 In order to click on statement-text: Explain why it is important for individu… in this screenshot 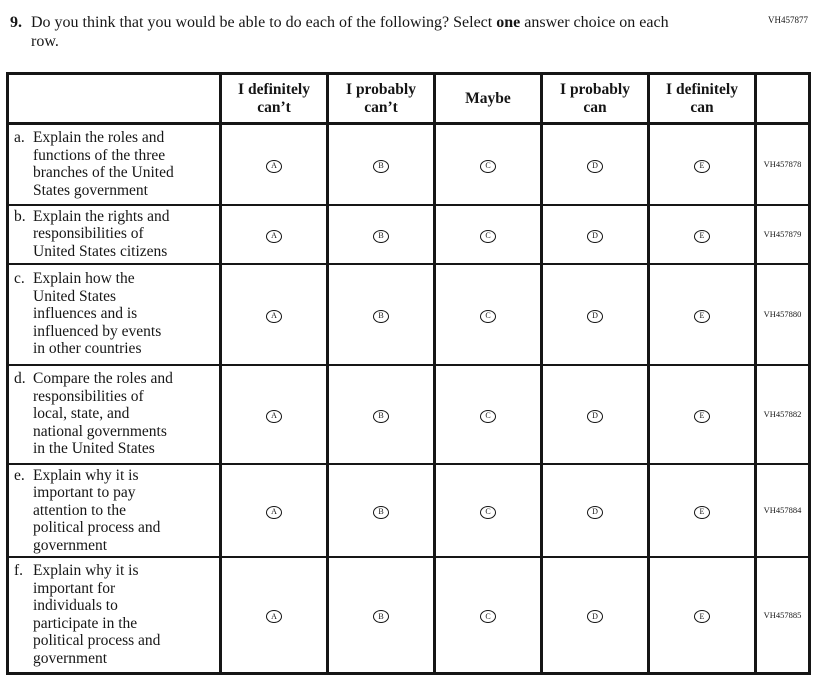, I will do `click(97, 614)`.